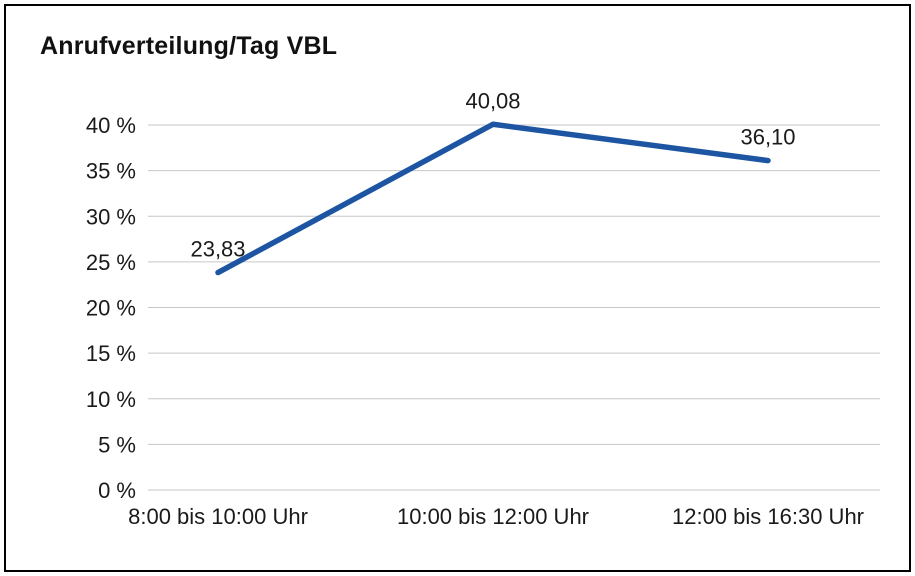 The height and width of the screenshot is (576, 915). Describe the element at coordinates (217, 249) in the screenshot. I see `data-label: 23,83` at that location.